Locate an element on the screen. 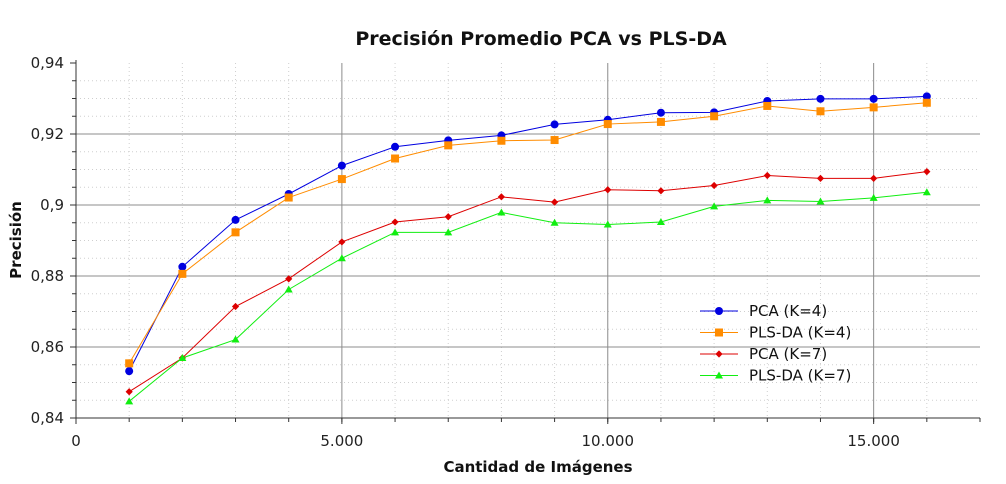  legend-item: PCA (K=4) is located at coordinates (763, 311).